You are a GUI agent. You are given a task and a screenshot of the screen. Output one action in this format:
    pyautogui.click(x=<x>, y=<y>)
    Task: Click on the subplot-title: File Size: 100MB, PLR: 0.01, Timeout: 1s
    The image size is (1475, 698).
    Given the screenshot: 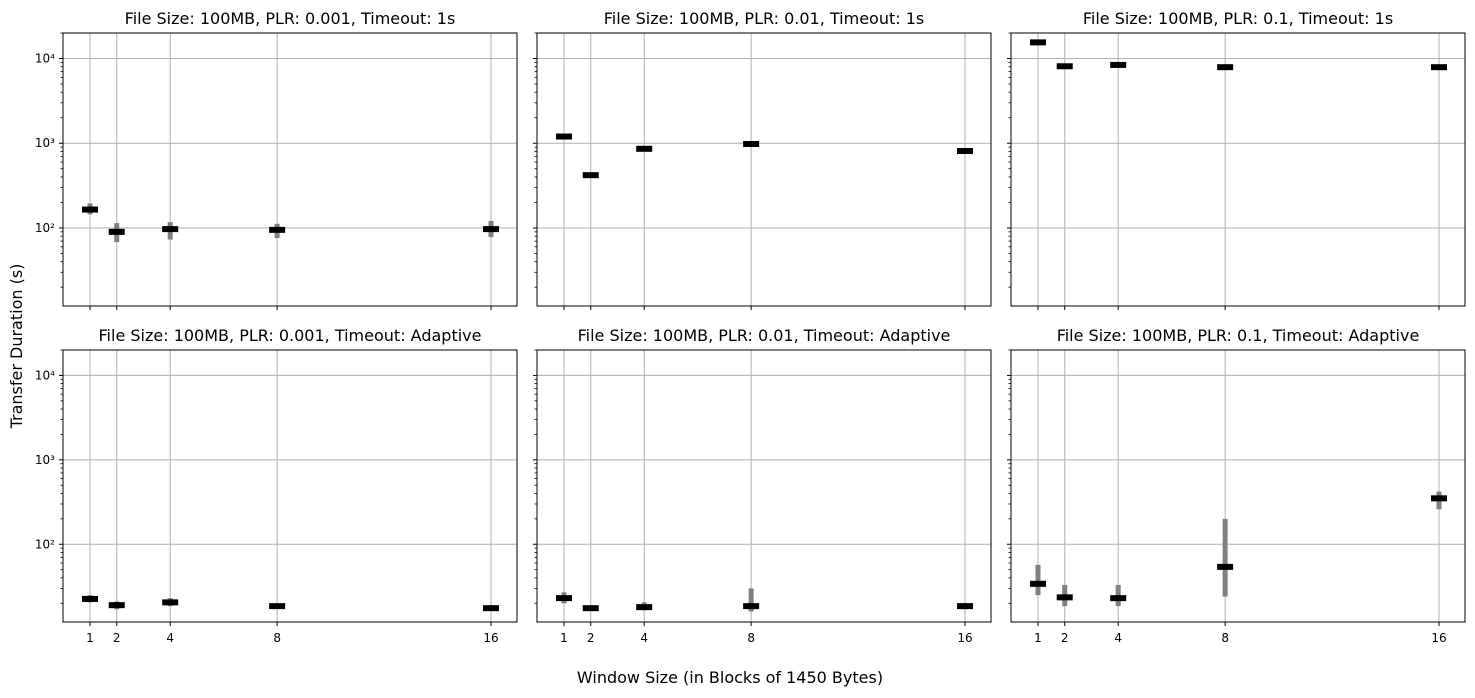 What is the action you would take?
    pyautogui.click(x=764, y=18)
    